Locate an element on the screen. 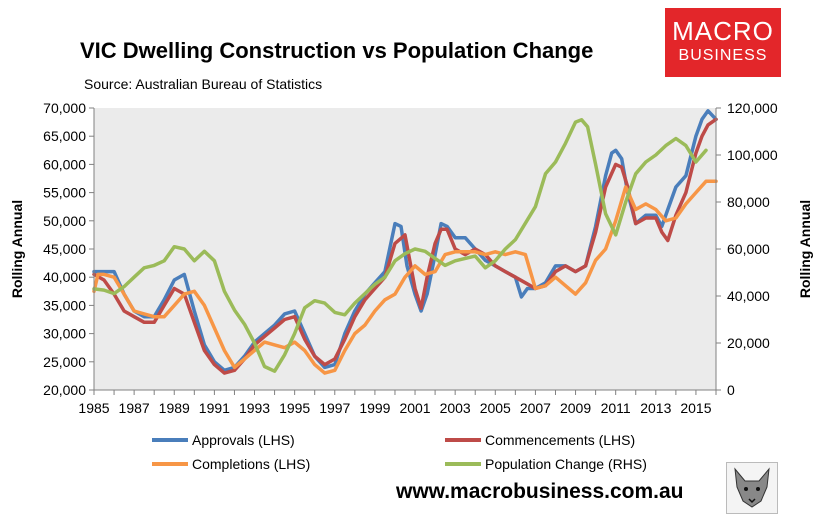  logo-line-1: MACRO is located at coordinates (723, 31).